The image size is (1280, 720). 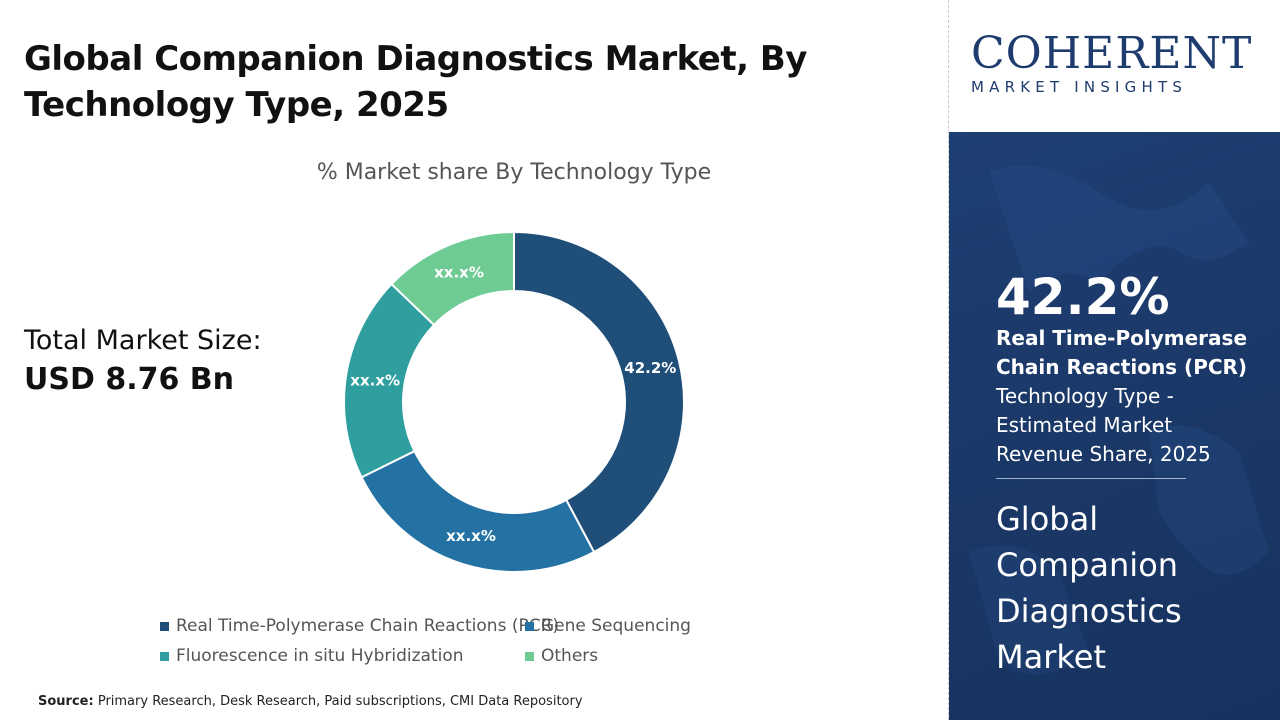 I want to click on legend-item-fish: Fluorescence in situ Hybridization, so click(x=312, y=656).